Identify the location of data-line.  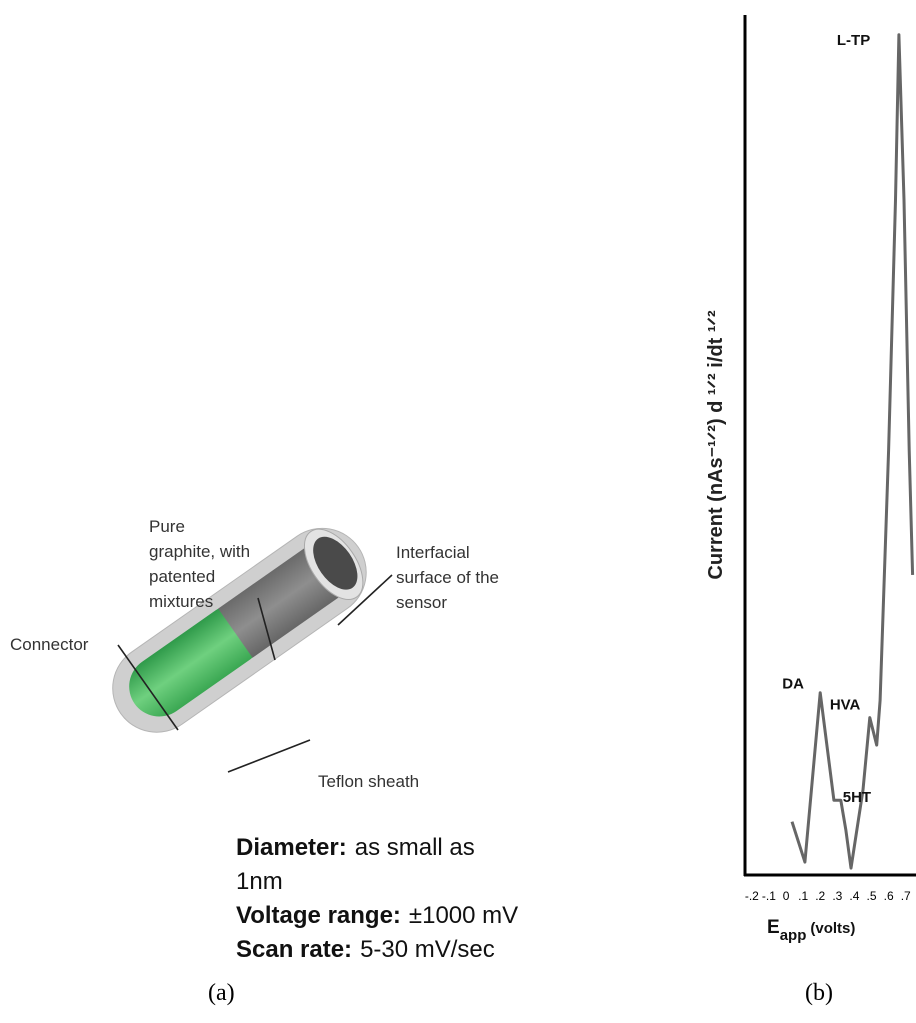
(852, 451).